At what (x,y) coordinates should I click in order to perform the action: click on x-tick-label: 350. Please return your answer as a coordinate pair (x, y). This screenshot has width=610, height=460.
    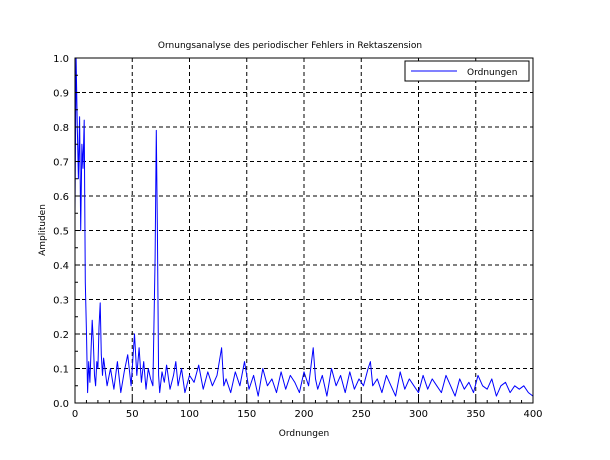
    Looking at the image, I should click on (475, 414).